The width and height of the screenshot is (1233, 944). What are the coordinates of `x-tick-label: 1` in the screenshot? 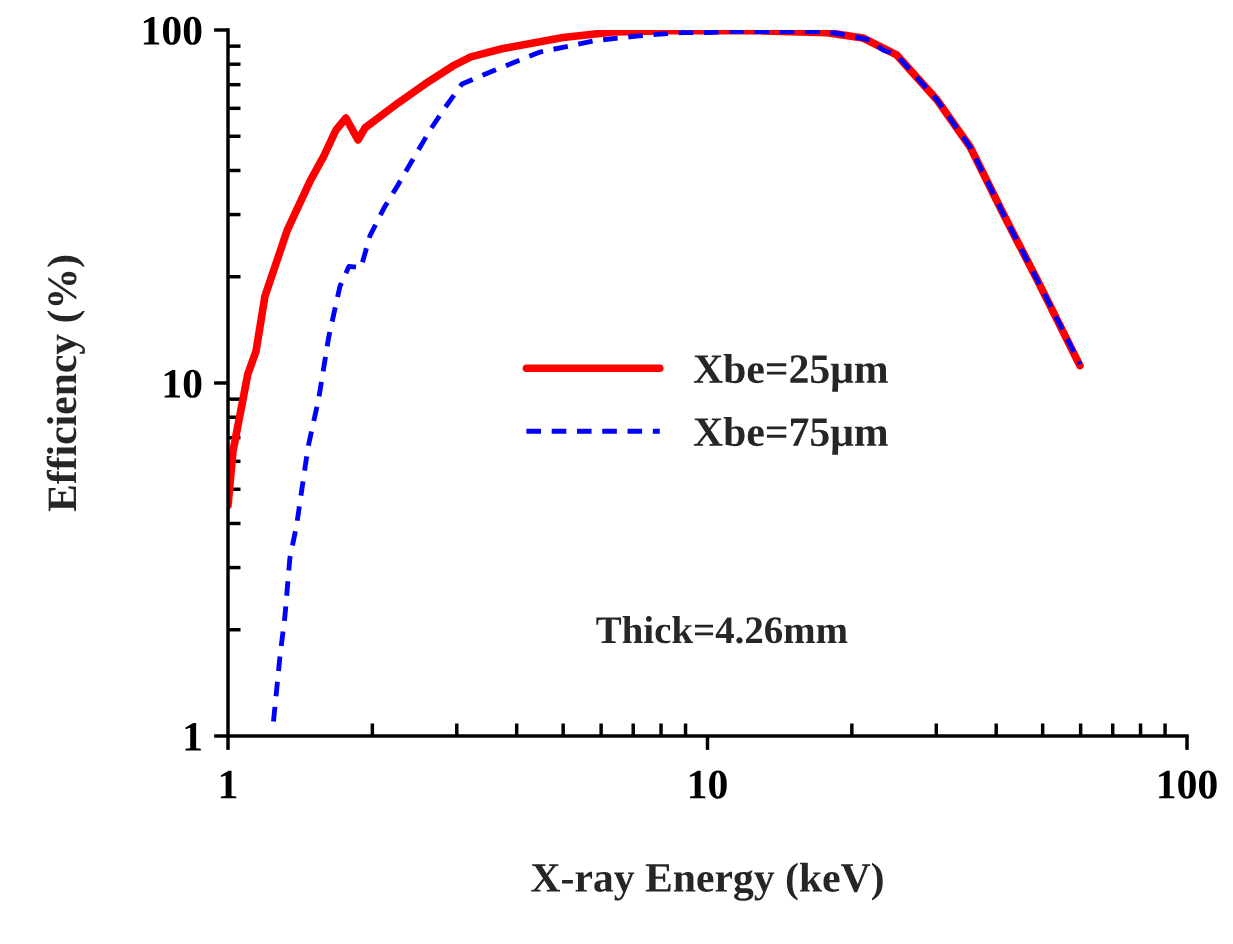 It's located at (228, 784).